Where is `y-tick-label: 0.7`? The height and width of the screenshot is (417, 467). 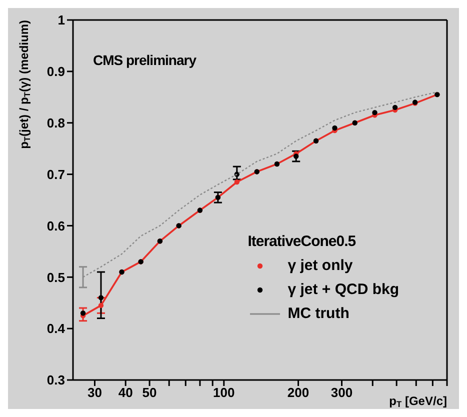 y-tick-label: 0.7 is located at coordinates (55, 174).